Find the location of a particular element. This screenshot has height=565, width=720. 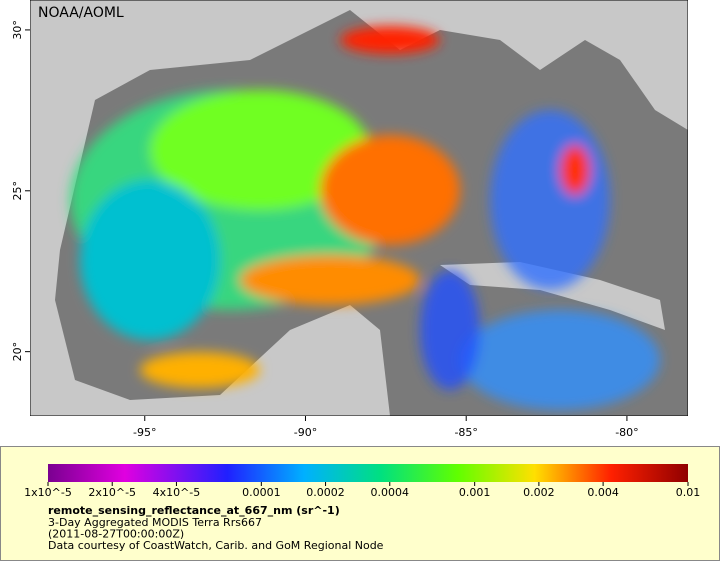

colorbar-tick-label: 0.001 is located at coordinates (475, 492).